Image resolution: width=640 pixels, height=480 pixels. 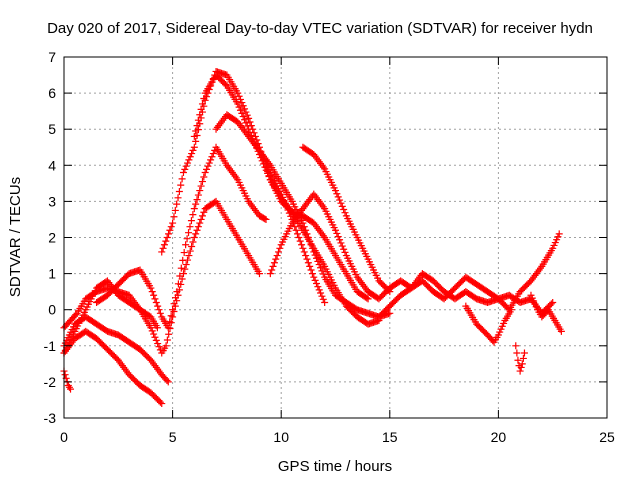 What do you see at coordinates (52, 310) in the screenshot?
I see `y-tick-label: 0` at bounding box center [52, 310].